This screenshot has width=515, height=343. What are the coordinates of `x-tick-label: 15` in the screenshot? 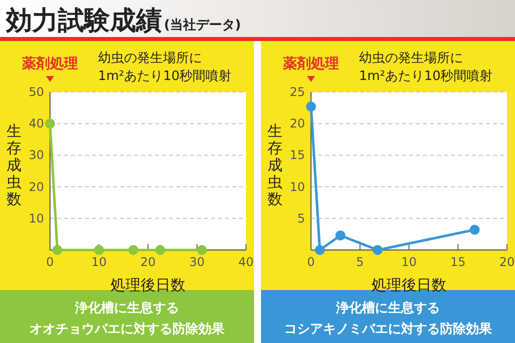 It's located at (458, 262).